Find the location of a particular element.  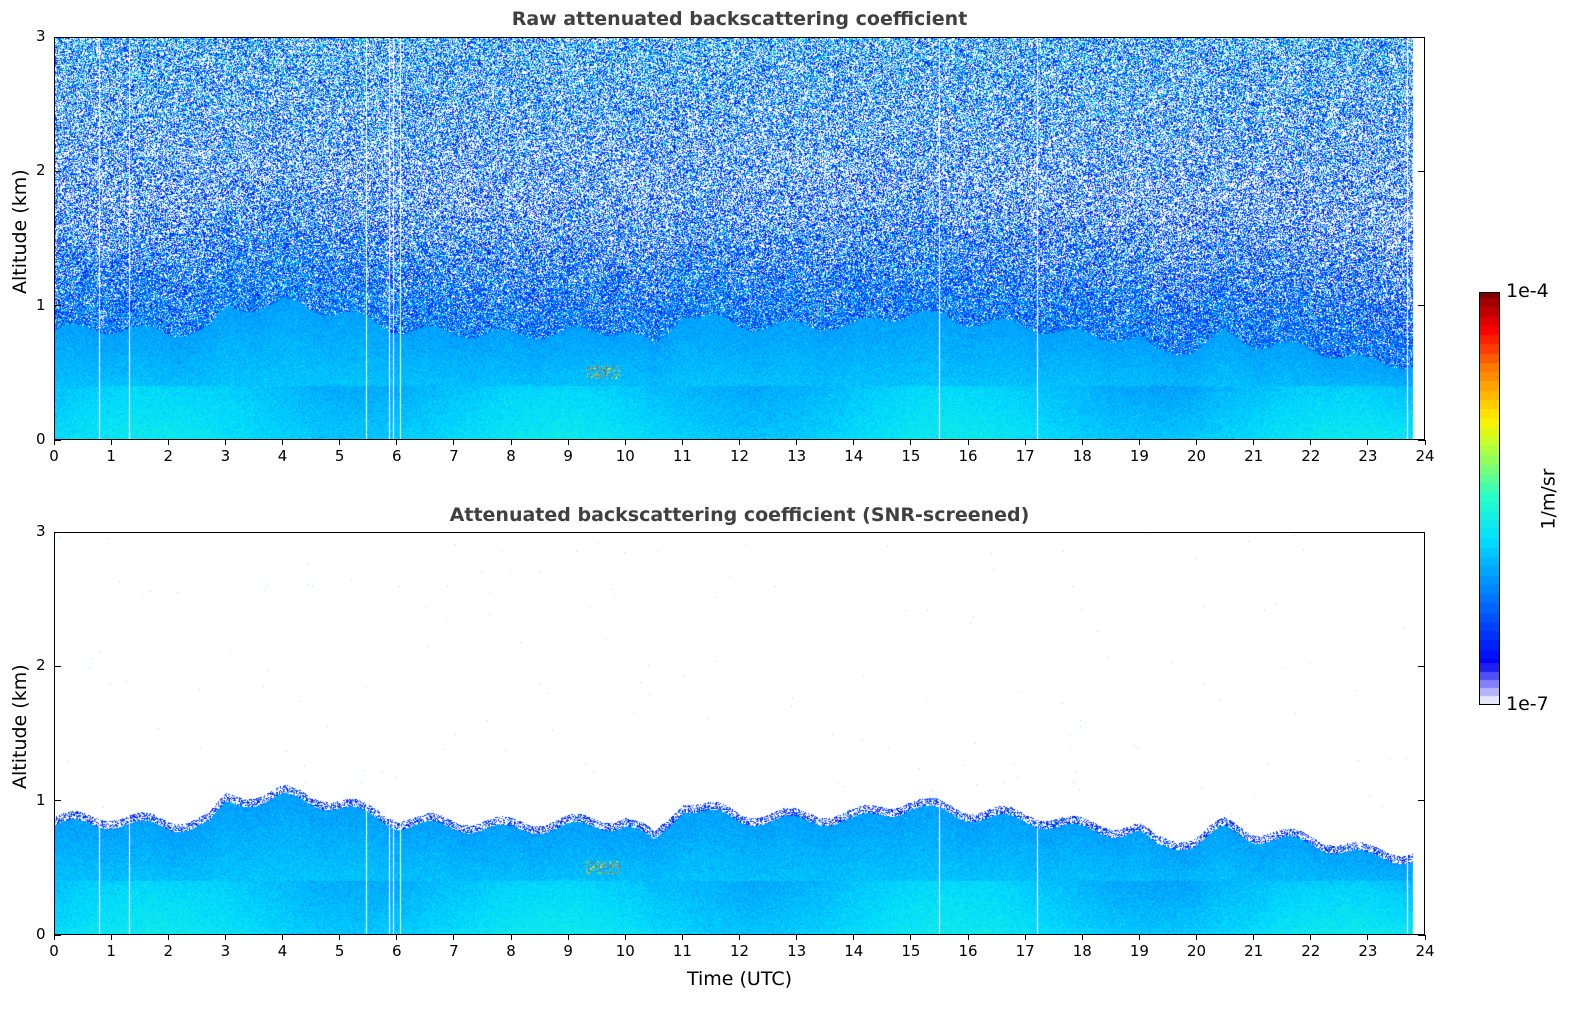

x-tick-label: 17 is located at coordinates (1025, 456).